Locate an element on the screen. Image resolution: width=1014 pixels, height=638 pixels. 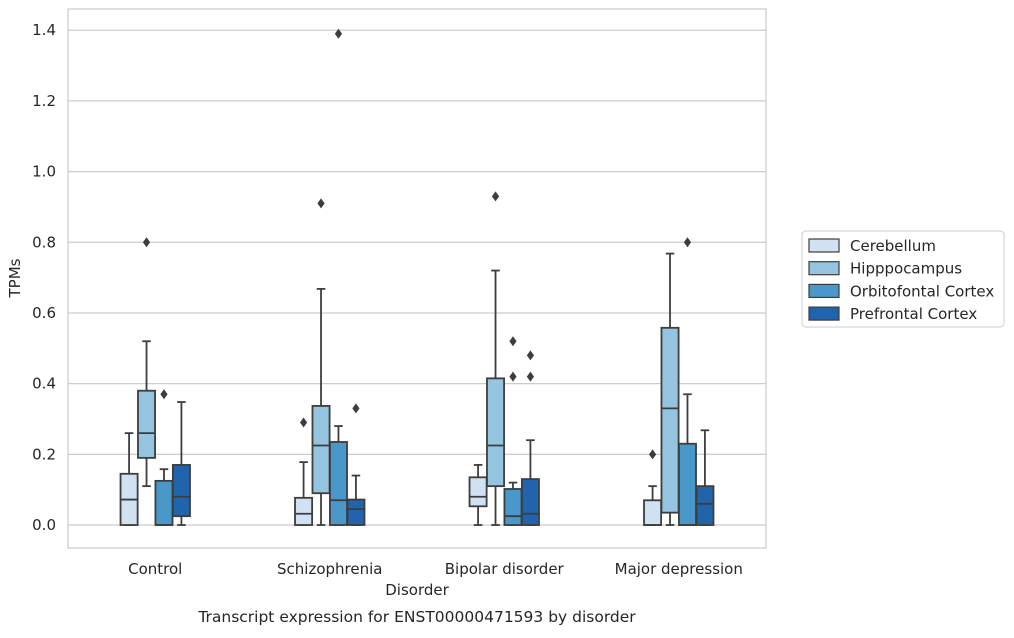
y-tick-label: 1.4 is located at coordinates (44, 30).